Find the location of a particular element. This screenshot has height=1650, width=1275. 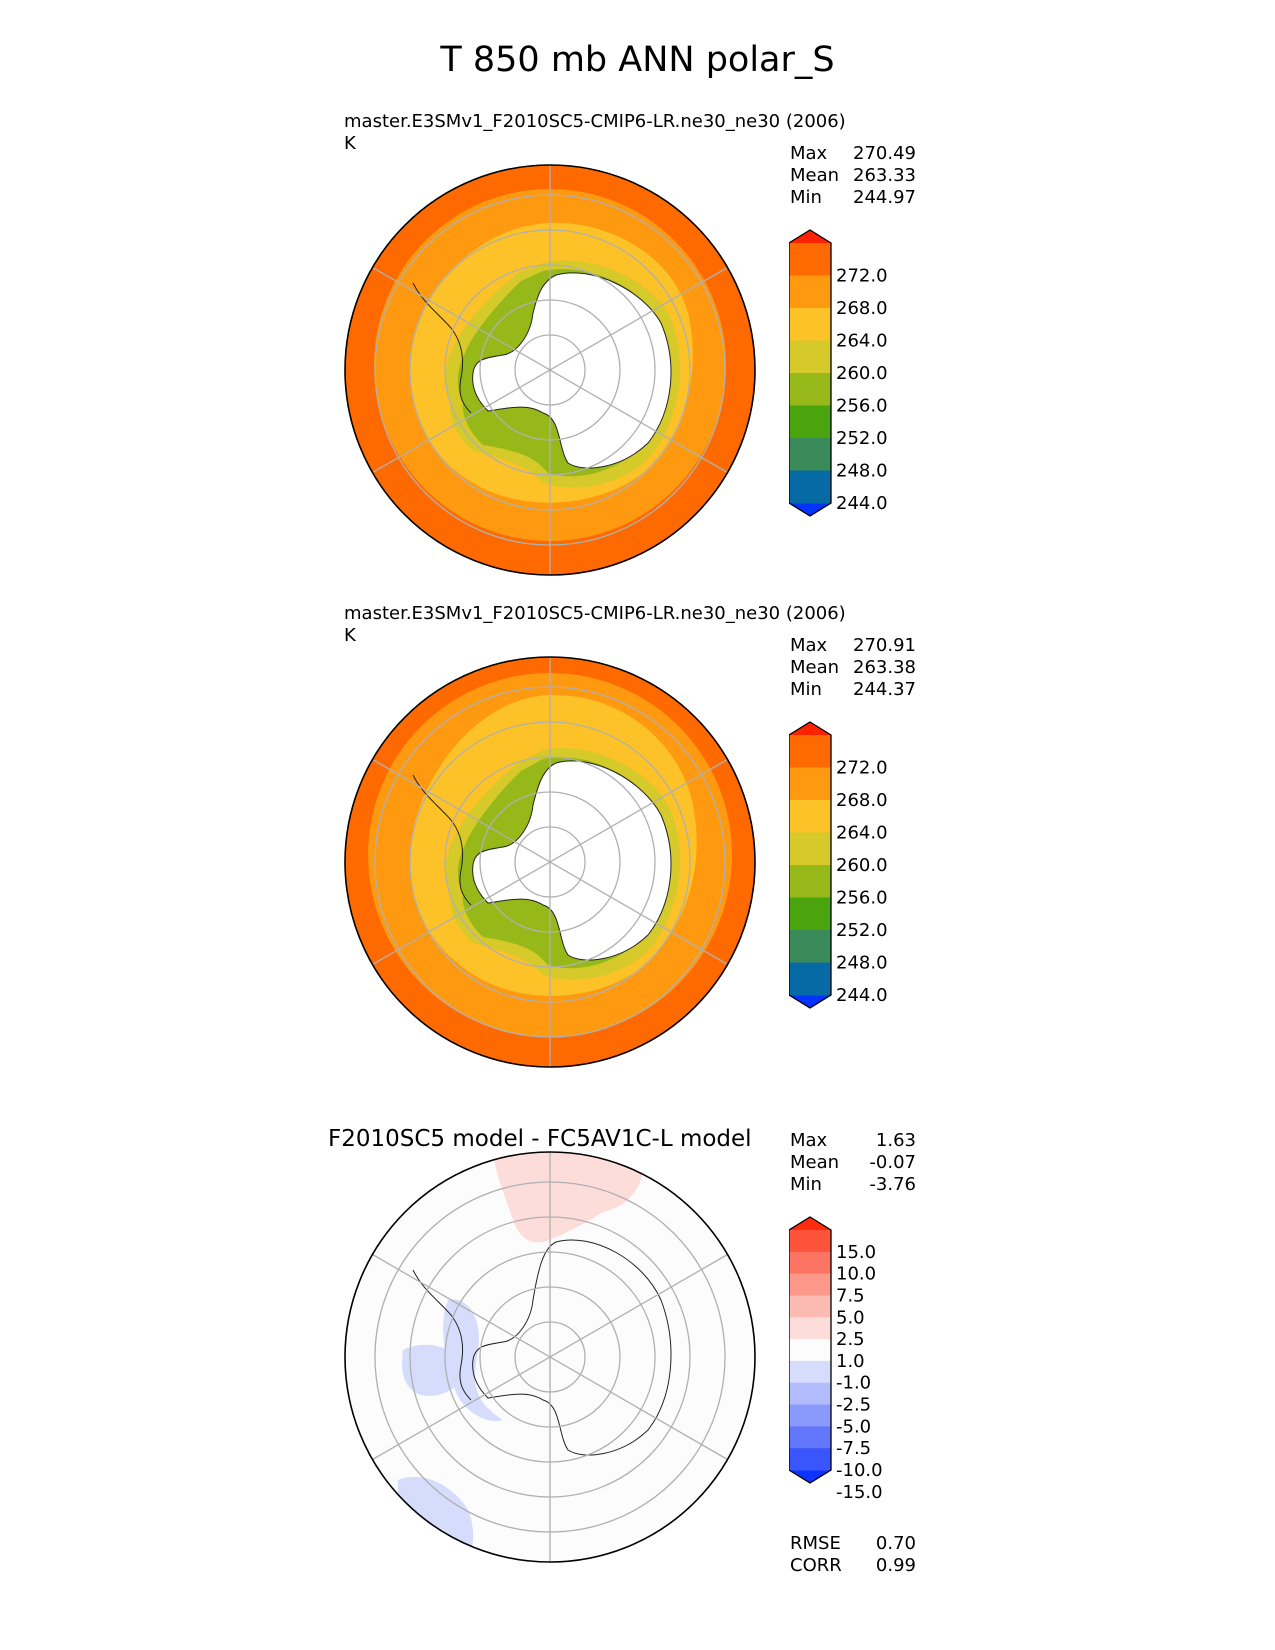

stat-mean: 263.33 is located at coordinates (884, 175).